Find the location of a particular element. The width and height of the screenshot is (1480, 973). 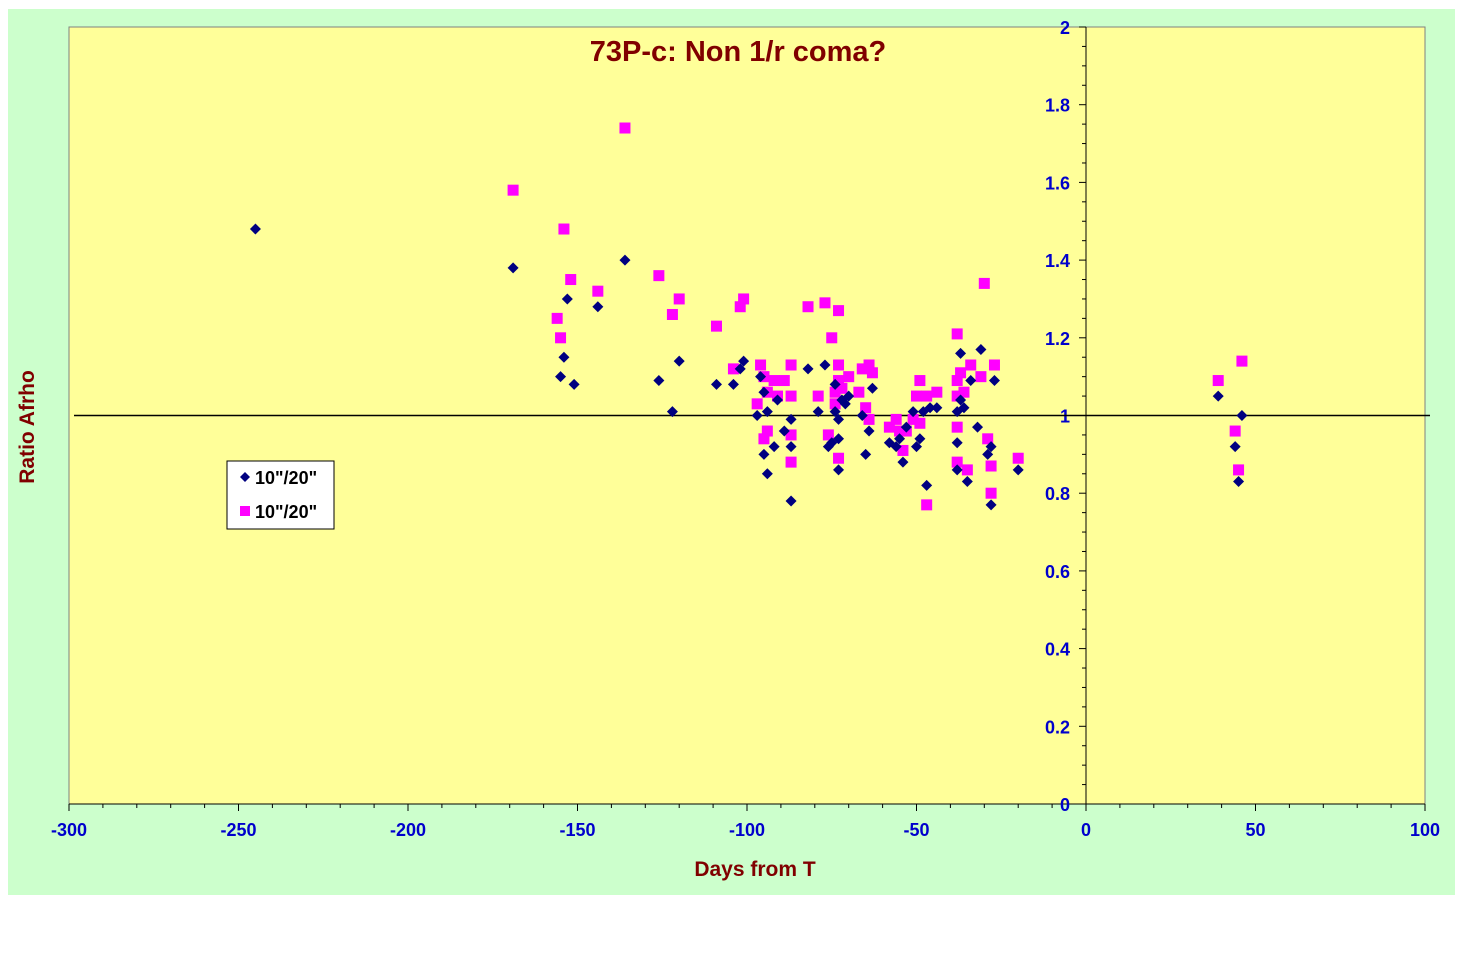

y-tick-label: 1.6 is located at coordinates (1057, 183).